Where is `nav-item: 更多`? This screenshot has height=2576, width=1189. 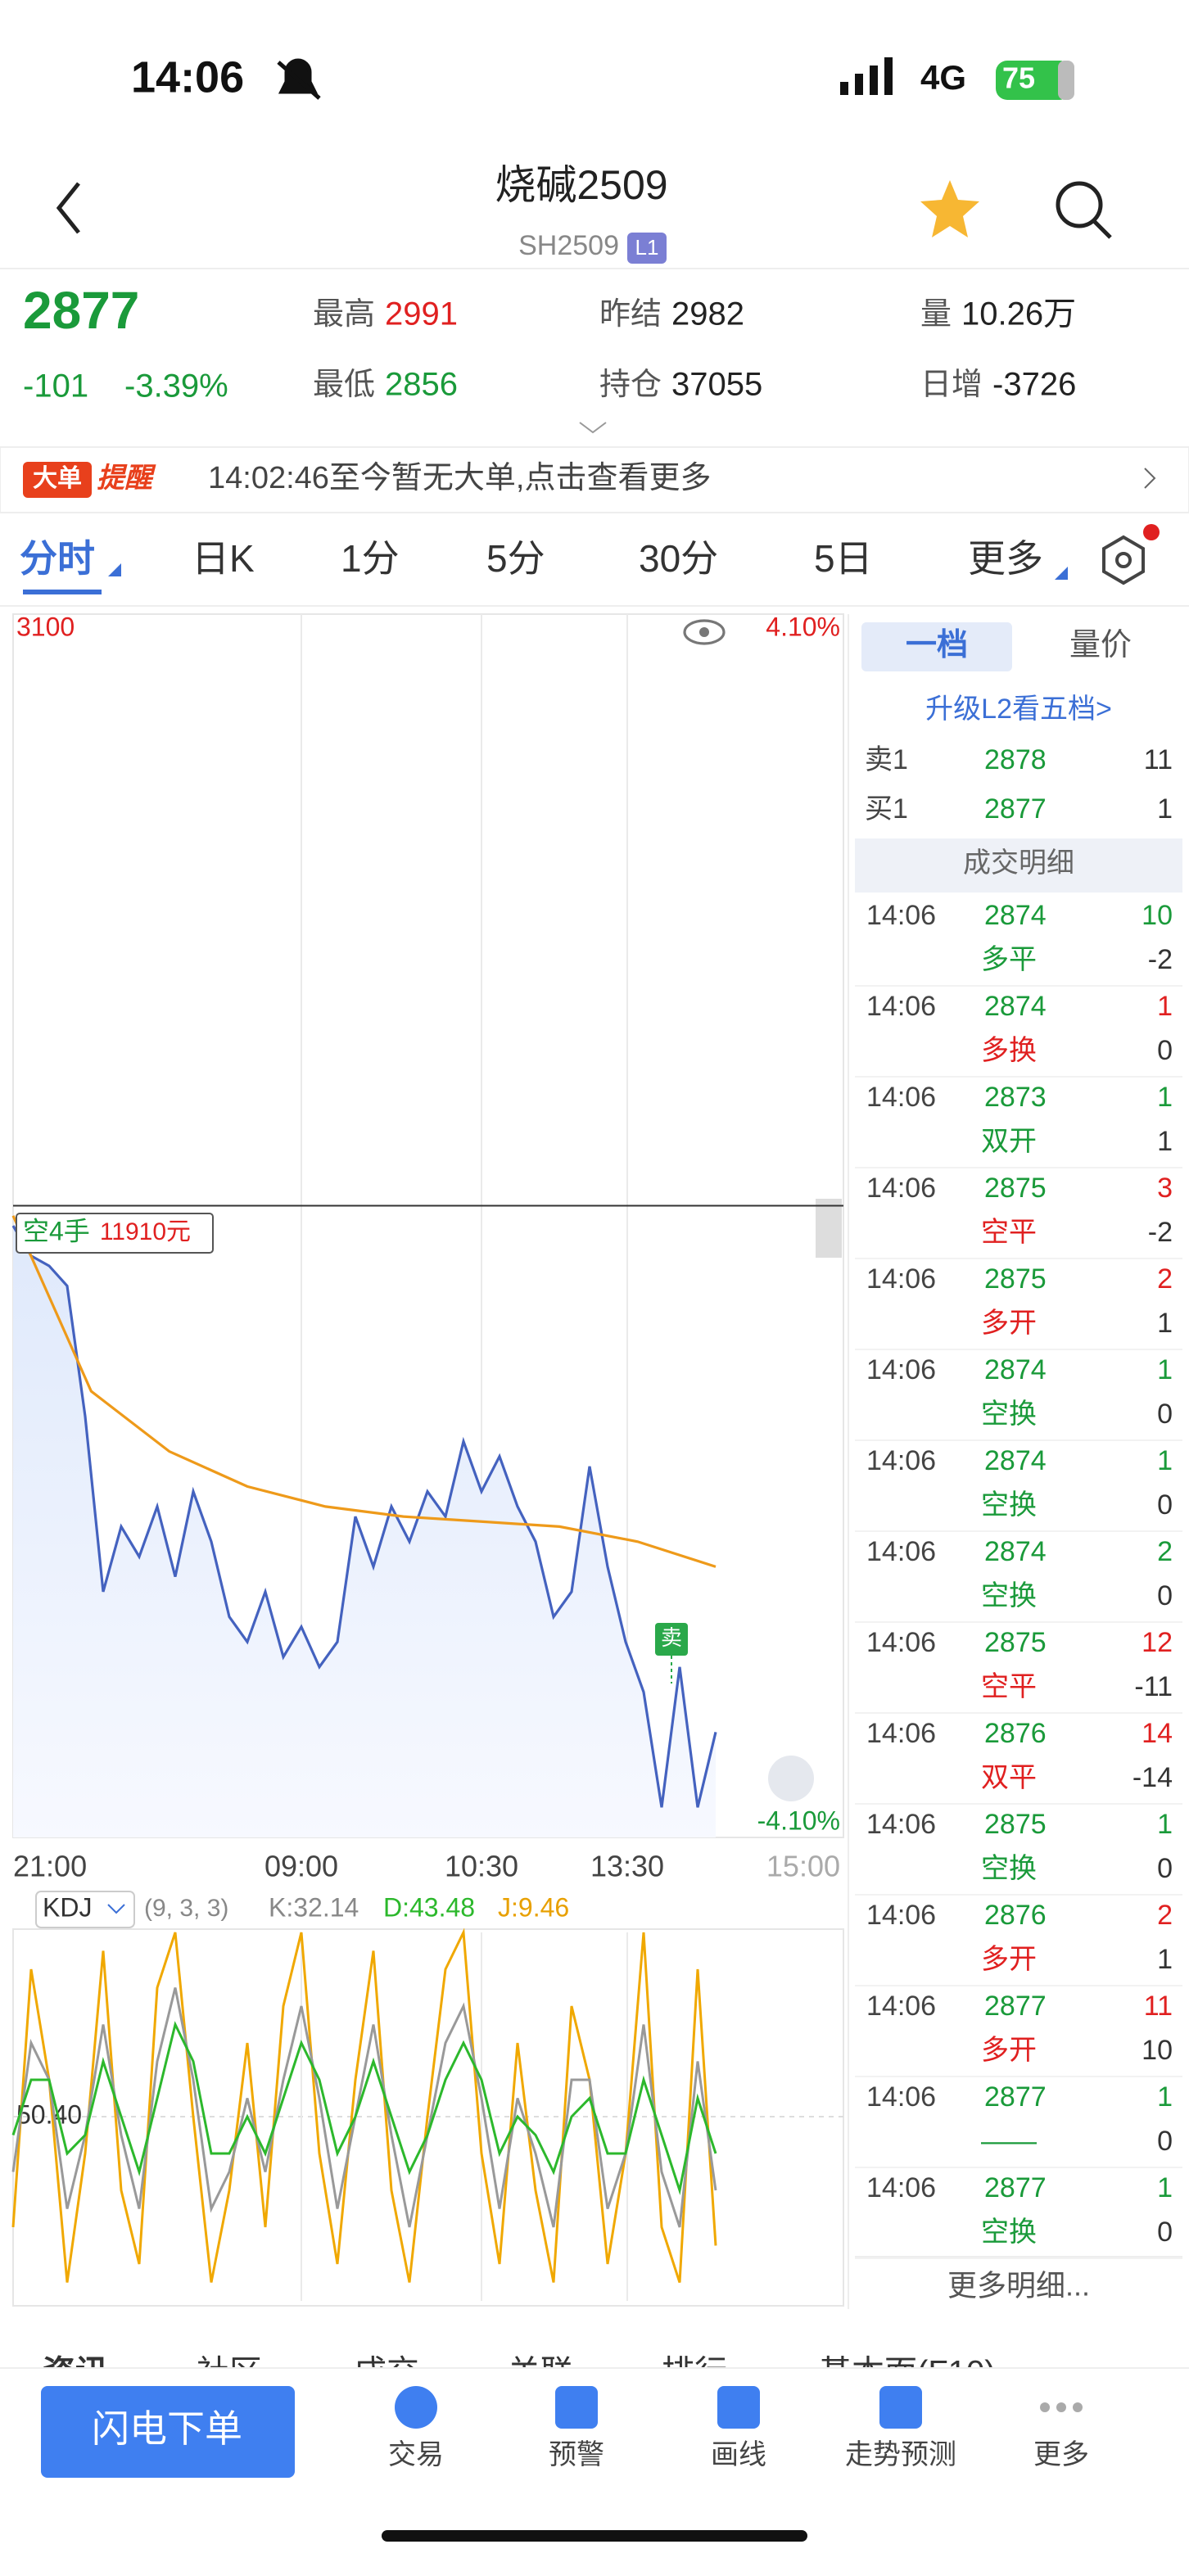
nav-item: 更多 is located at coordinates (1061, 2454).